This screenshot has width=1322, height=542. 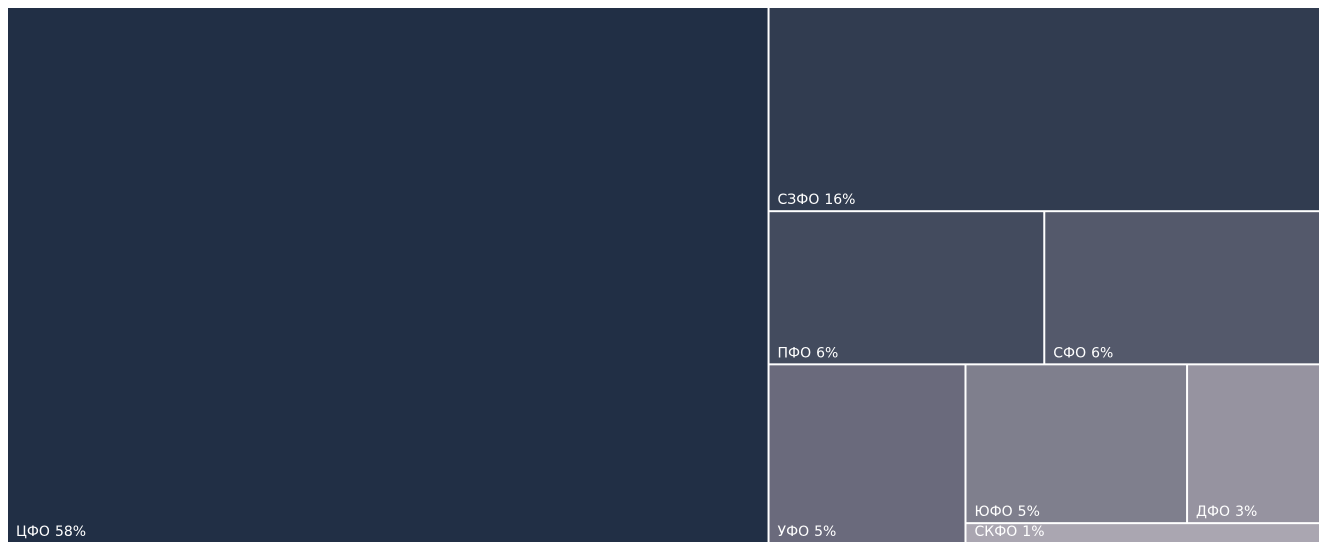 I want to click on cell-label: ЮФО 5%, so click(x=1006, y=512).